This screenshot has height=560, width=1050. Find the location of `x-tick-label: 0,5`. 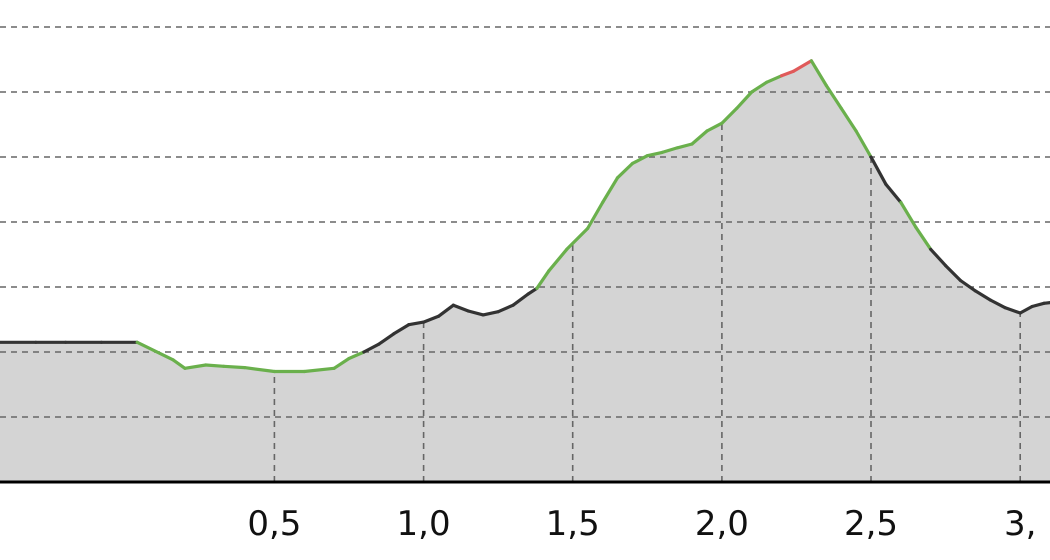

x-tick-label: 0,5 is located at coordinates (274, 524).